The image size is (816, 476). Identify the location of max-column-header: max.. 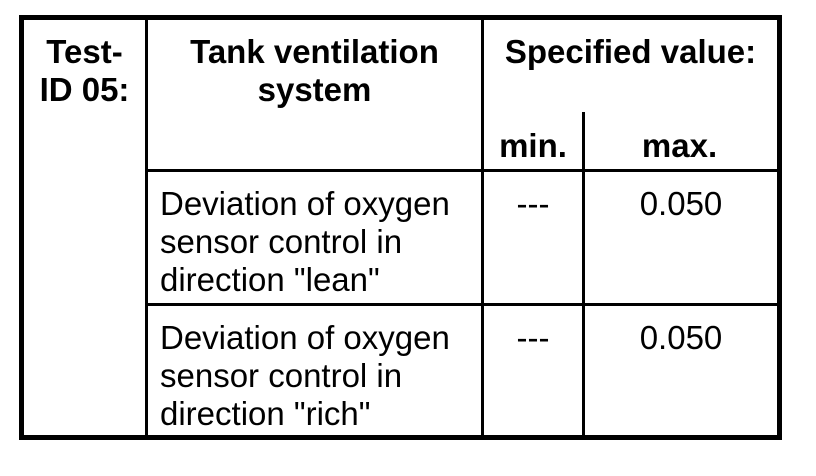
(679, 145).